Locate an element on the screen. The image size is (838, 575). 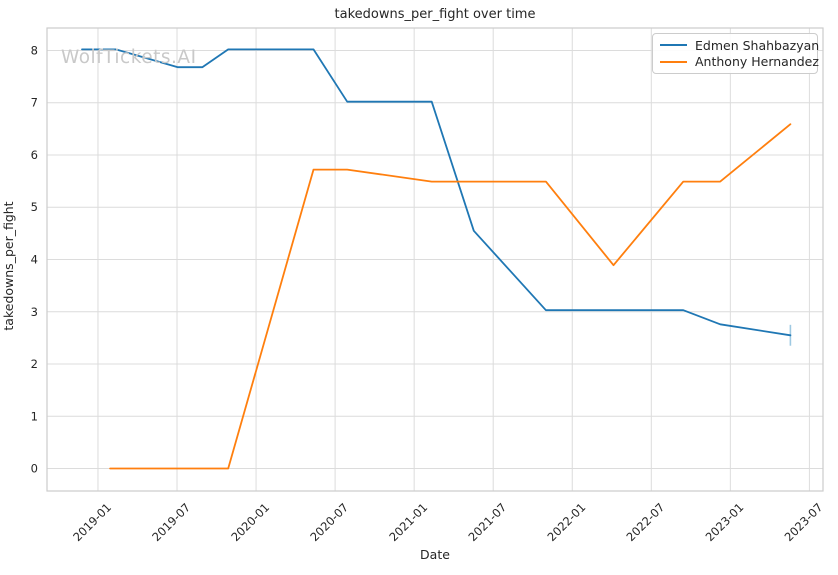
y-tick-label: 1 is located at coordinates (34, 416).